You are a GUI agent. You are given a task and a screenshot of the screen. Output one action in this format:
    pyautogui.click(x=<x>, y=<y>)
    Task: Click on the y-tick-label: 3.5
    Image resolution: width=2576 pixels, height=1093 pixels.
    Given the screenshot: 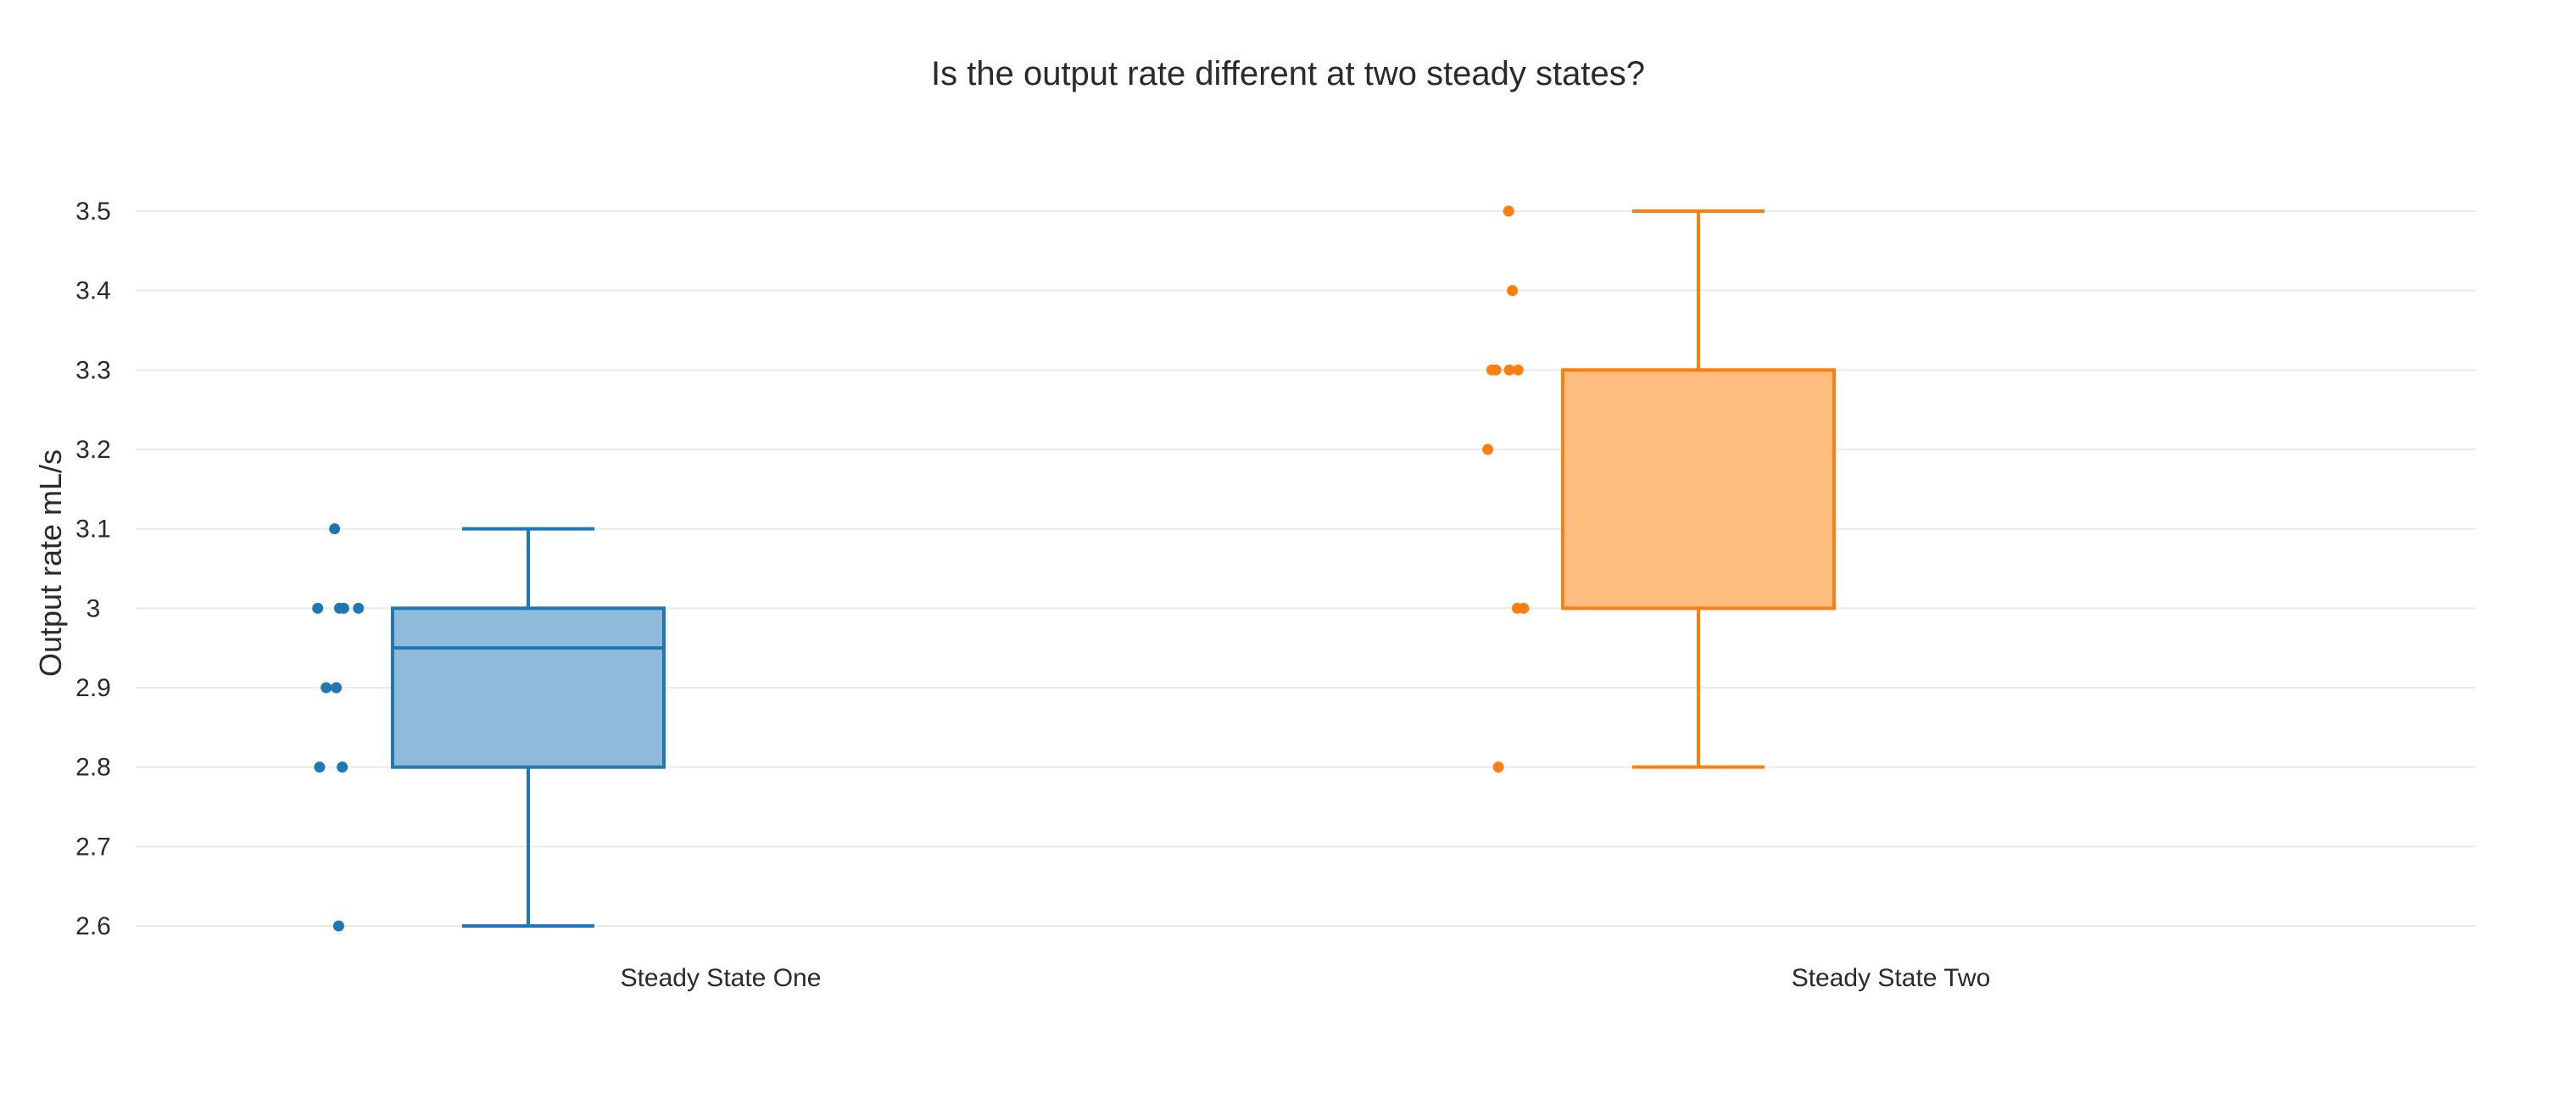 What is the action you would take?
    pyautogui.click(x=93, y=212)
    